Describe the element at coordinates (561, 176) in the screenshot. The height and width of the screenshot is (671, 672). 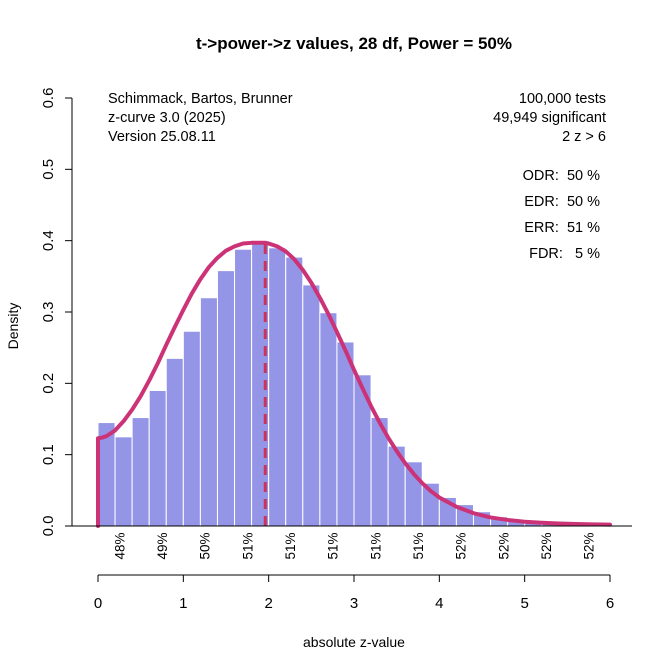
I see `stat-line: ODR: 50 %` at that location.